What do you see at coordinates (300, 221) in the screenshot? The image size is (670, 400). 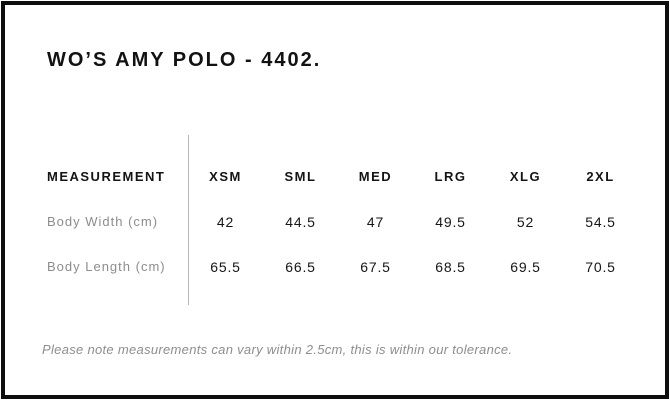 I see `body-width-sml: 44.5` at bounding box center [300, 221].